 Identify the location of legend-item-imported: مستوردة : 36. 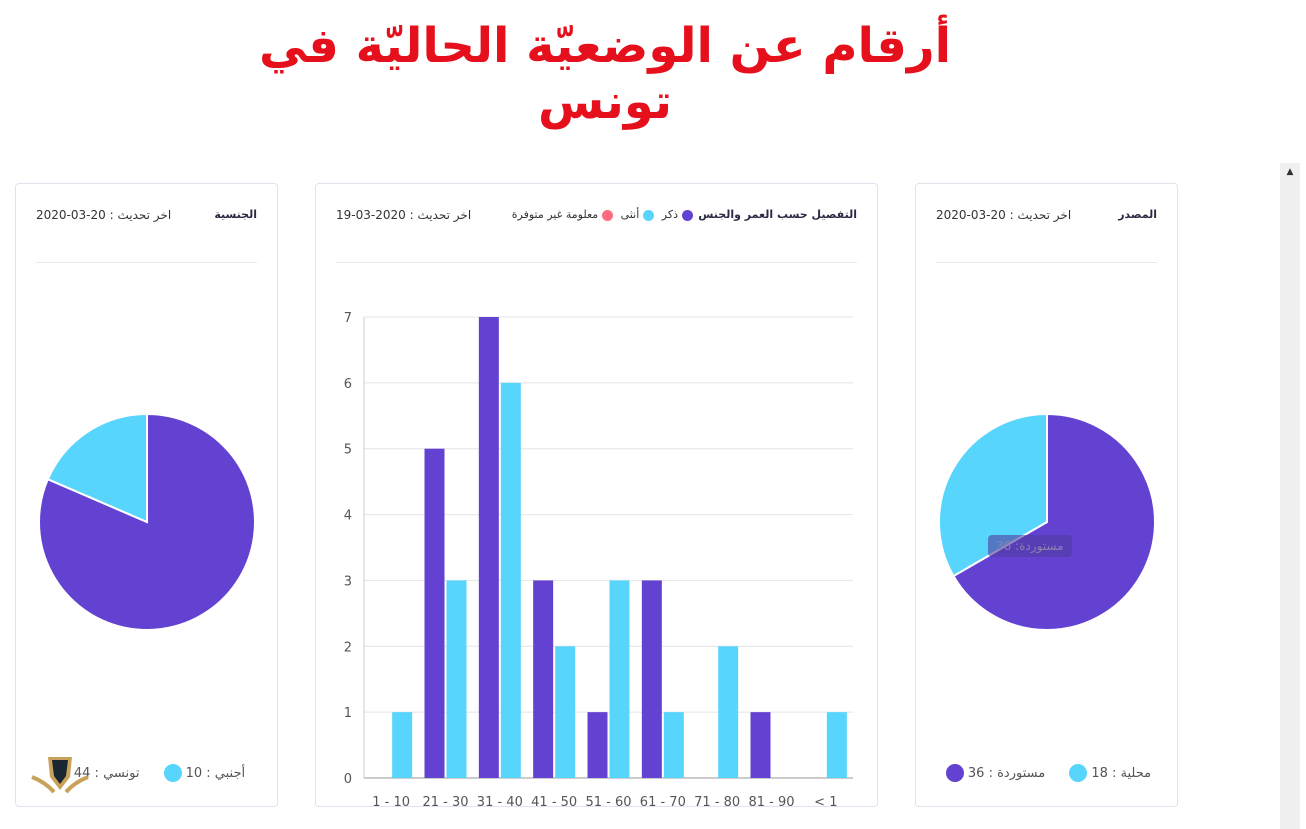
(994, 773).